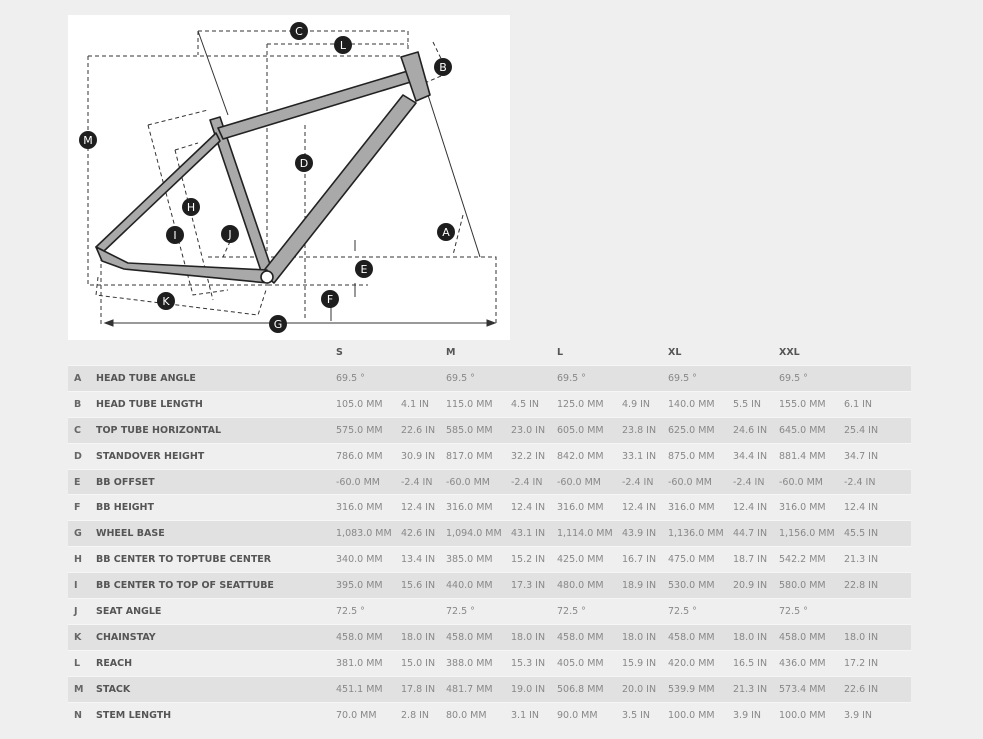 This screenshot has height=739, width=983. Describe the element at coordinates (528, 689) in the screenshot. I see `value-in: 19.0 IN` at that location.